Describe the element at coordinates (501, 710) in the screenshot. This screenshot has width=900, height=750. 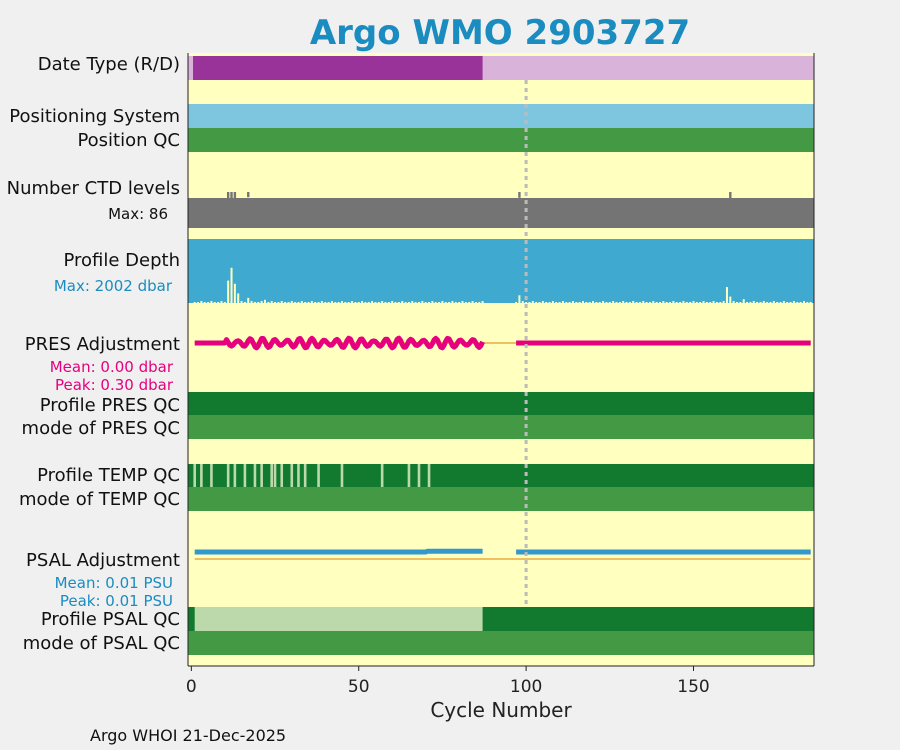
I see `x-axis-label: Cycle Number` at that location.